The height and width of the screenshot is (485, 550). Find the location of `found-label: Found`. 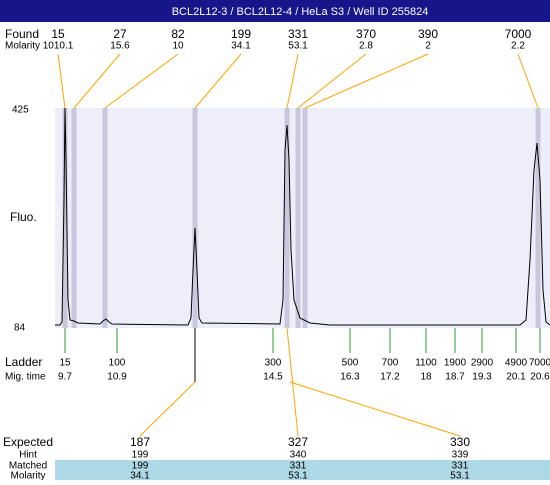

found-label: Found is located at coordinates (22, 34).